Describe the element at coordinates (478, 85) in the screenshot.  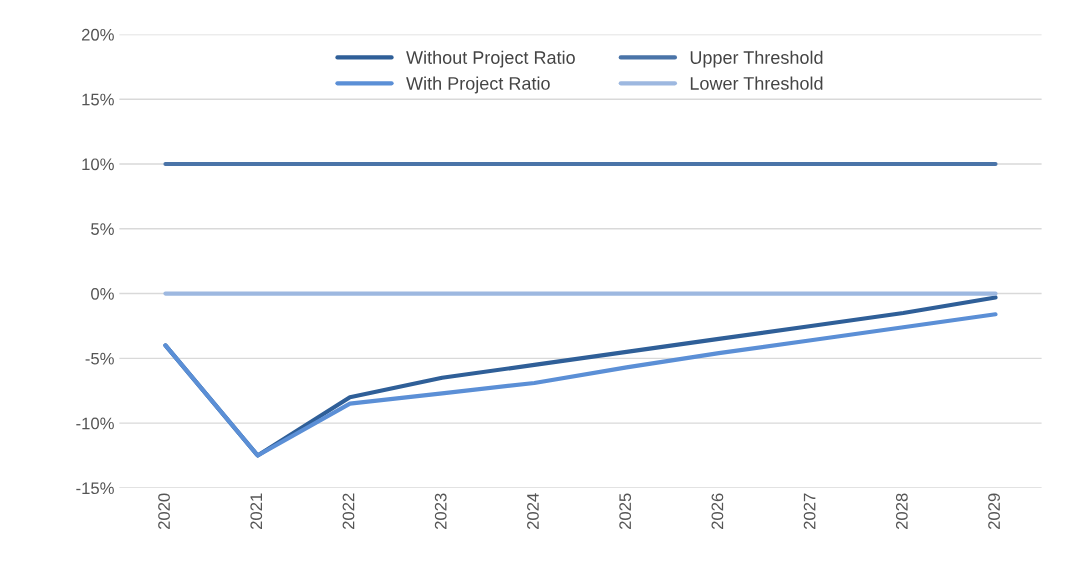
I see `legend-label: With Project Ratio` at that location.